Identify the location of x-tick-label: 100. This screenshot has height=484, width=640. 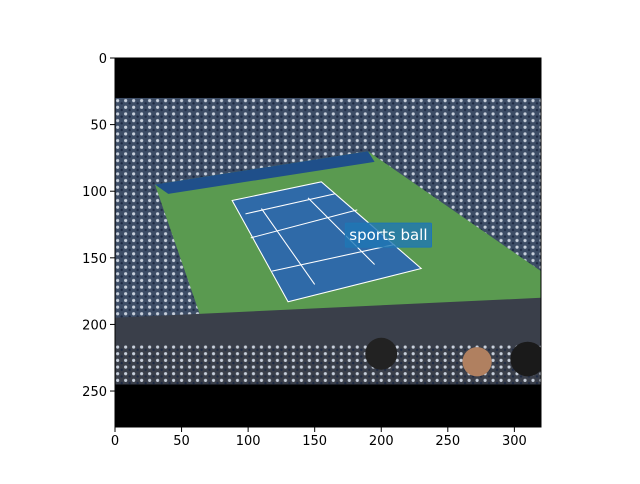
(248, 441).